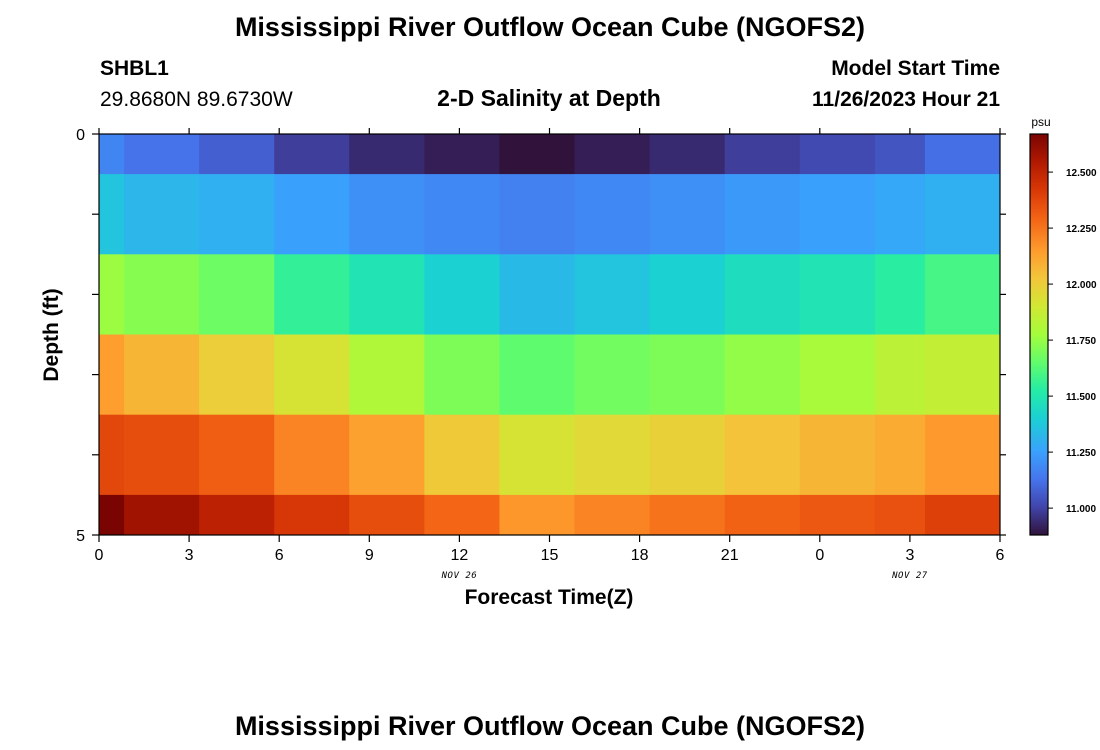 The image size is (1100, 750). Describe the element at coordinates (460, 555) in the screenshot. I see `x-tick-label: 12` at that location.